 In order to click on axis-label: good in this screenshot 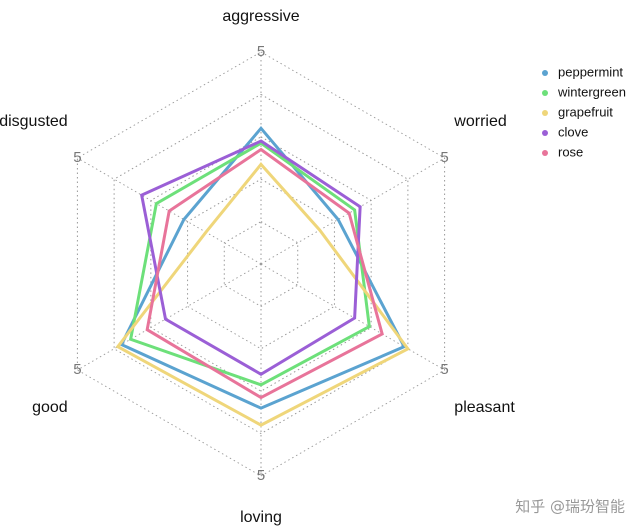, I will do `click(50, 407)`.